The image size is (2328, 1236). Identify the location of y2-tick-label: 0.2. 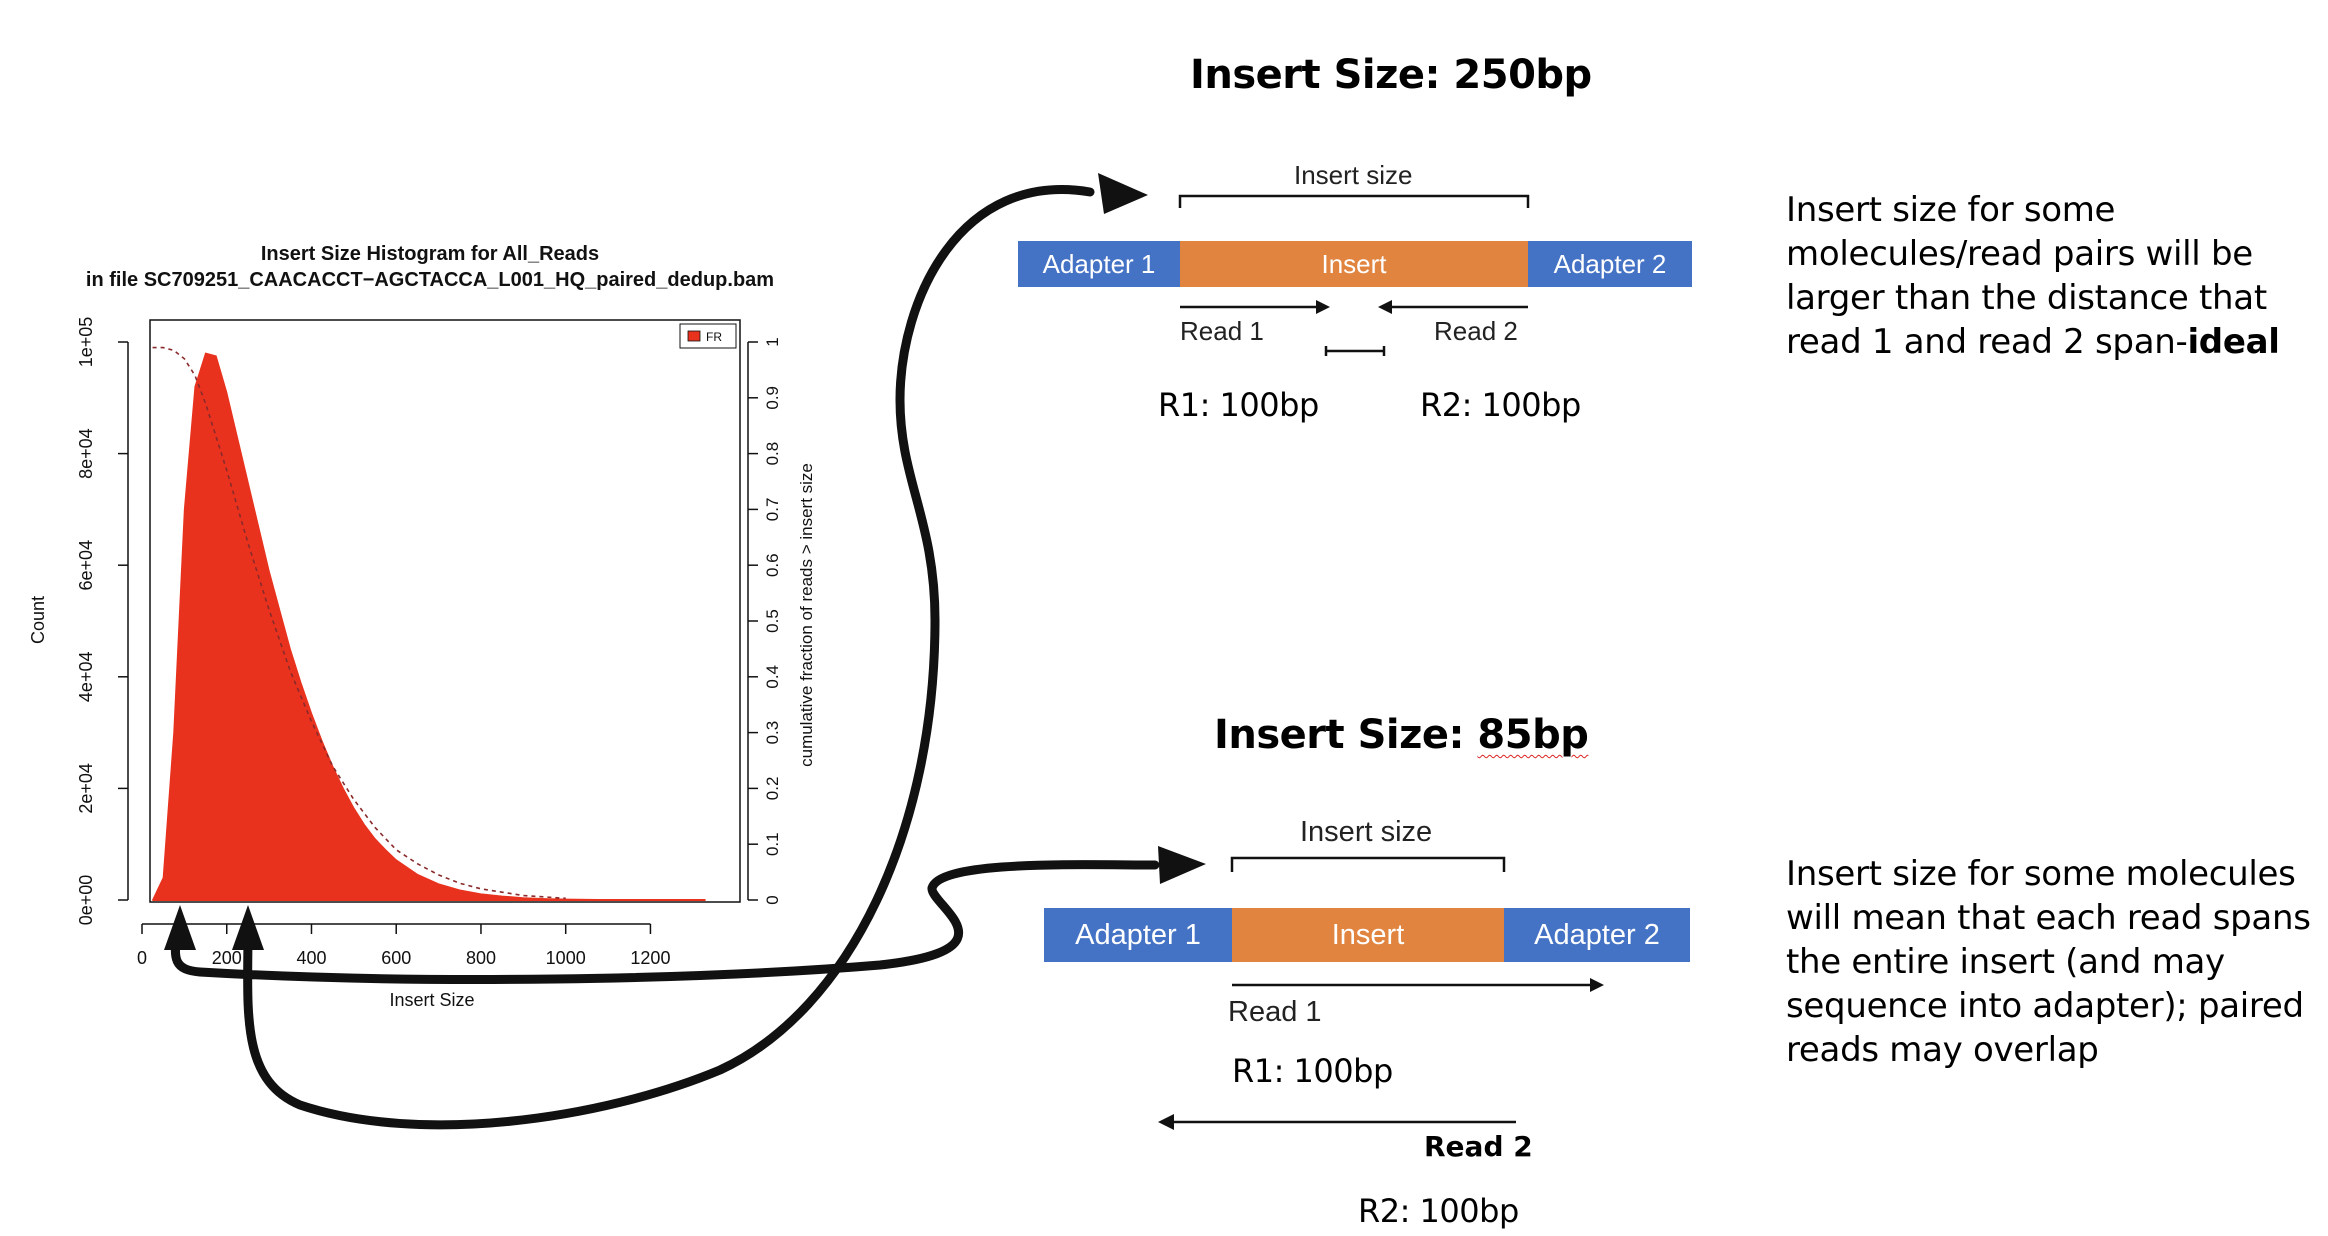
(772, 789).